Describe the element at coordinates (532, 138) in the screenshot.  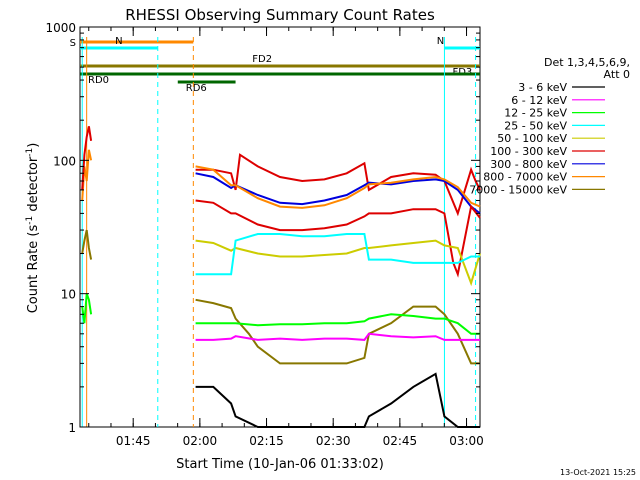
I see `legend-label: 50 - 100 keV` at that location.